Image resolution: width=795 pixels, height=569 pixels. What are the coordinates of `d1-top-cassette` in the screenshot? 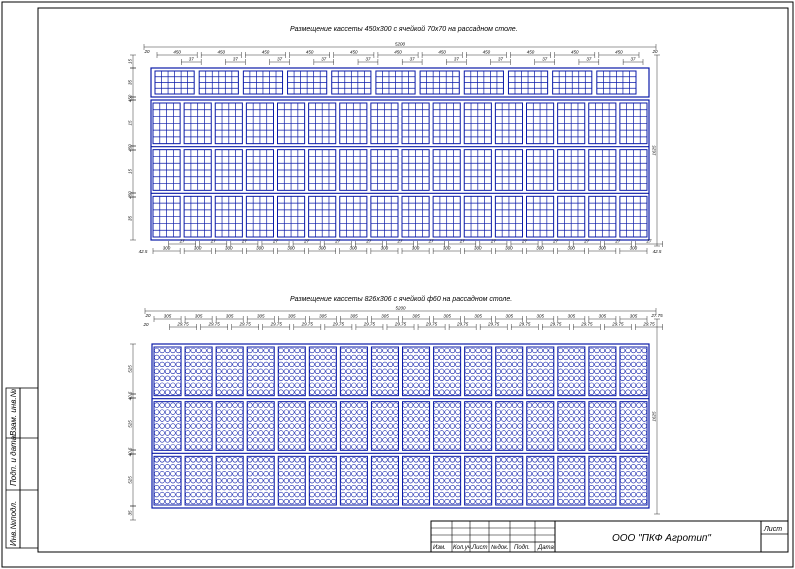 It's located at (572, 82).